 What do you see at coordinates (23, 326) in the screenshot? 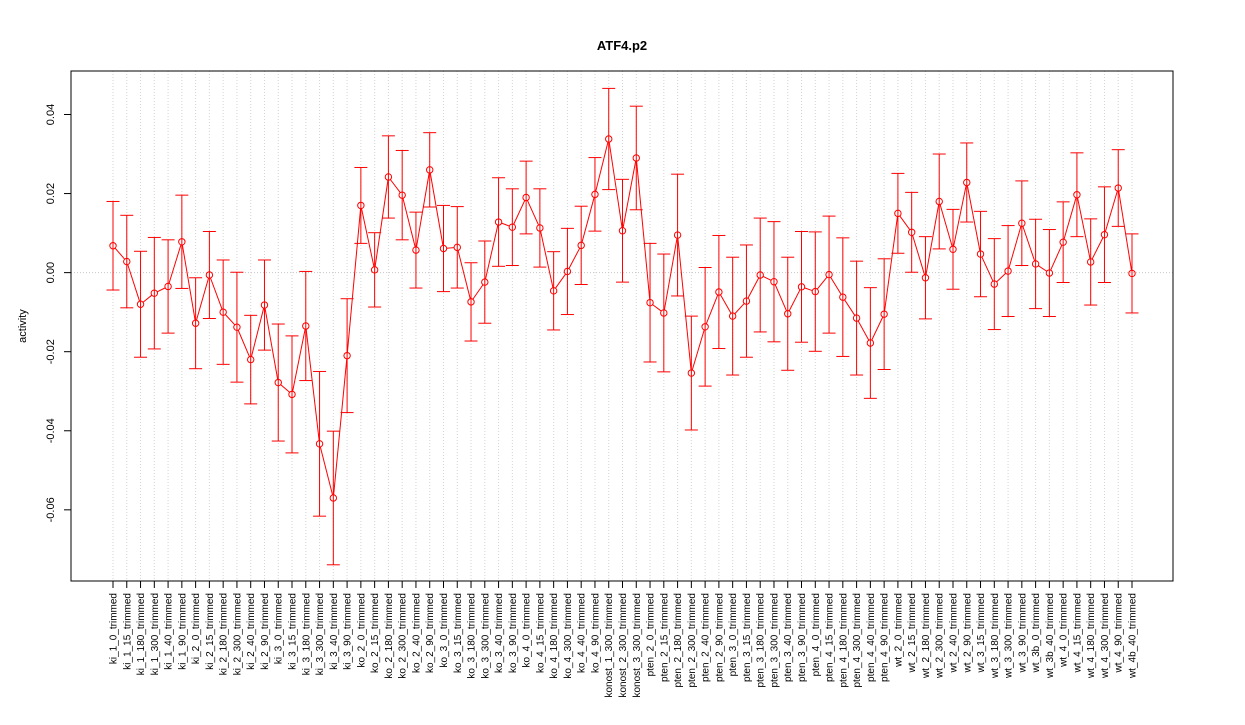
I see `y-axis-title: activity` at bounding box center [23, 326].